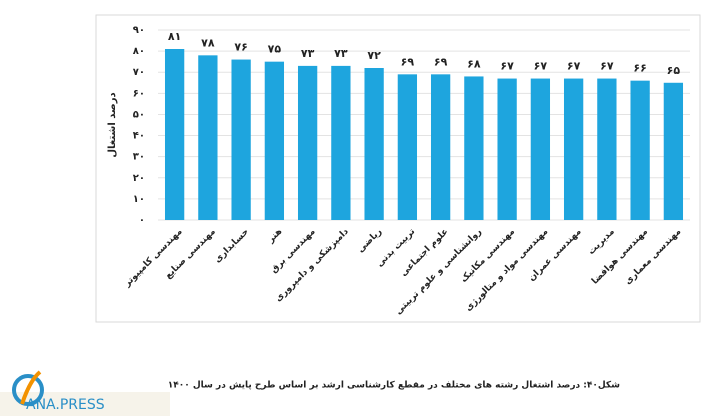  I want to click on y-tick-label: ۶۰, so click(139, 93).